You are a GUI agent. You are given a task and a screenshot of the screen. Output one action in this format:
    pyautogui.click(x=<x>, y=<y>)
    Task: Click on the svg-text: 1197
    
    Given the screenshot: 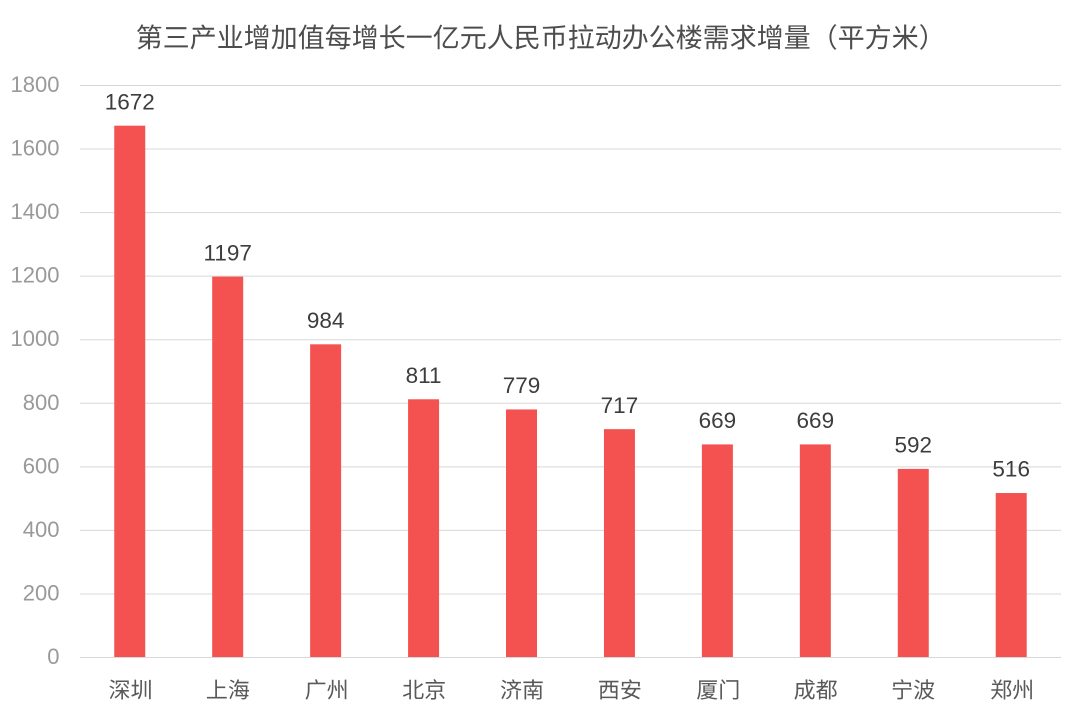 What is the action you would take?
    pyautogui.click(x=227, y=252)
    